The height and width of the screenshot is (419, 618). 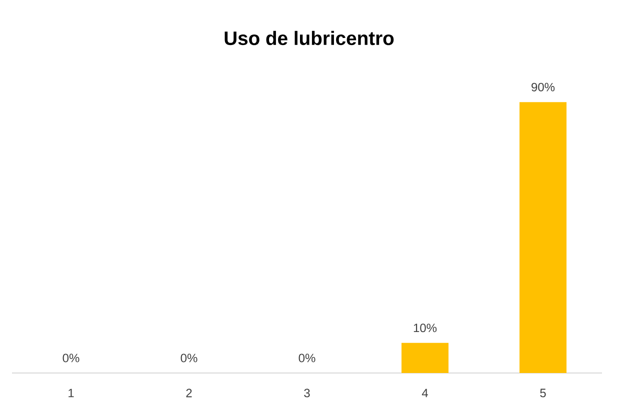 I want to click on x-tick-label: 4, so click(x=425, y=393).